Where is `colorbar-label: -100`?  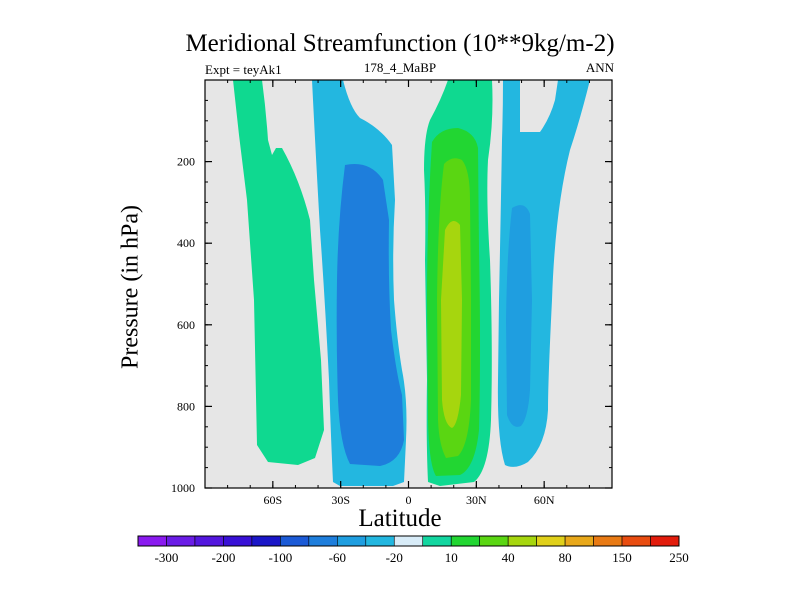
colorbar-label: -100 is located at coordinates (280, 557).